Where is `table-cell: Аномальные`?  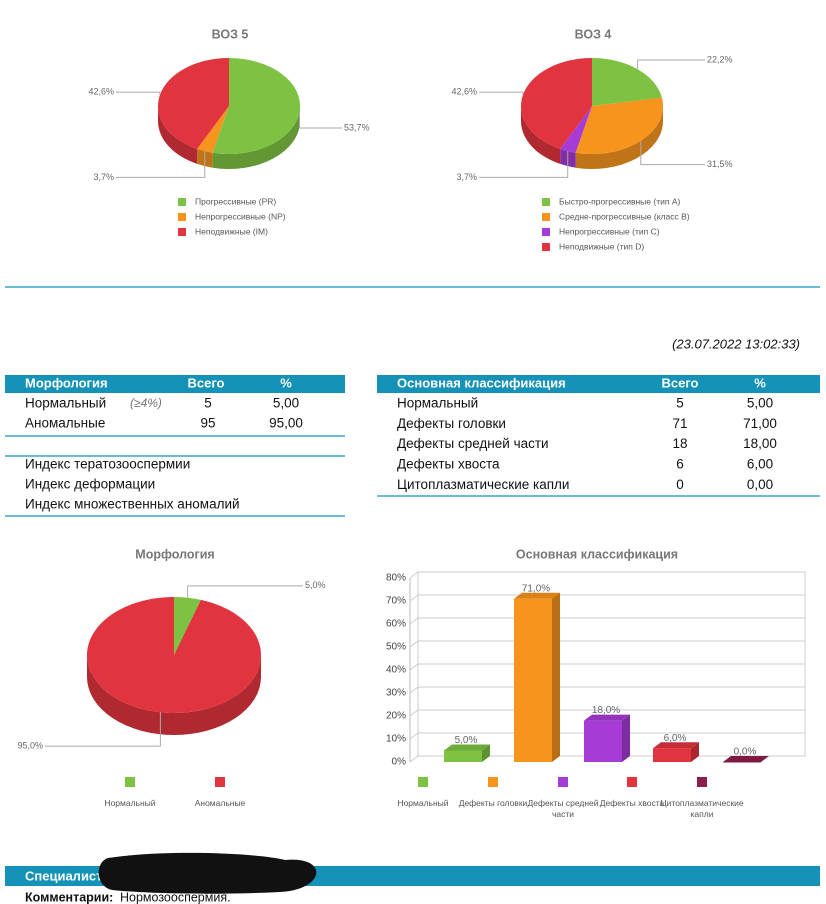 table-cell: Аномальные is located at coordinates (65, 423).